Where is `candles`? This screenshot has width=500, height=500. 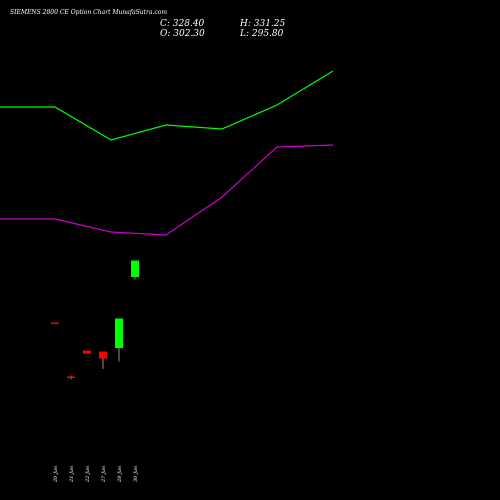
candles is located at coordinates (95, 320).